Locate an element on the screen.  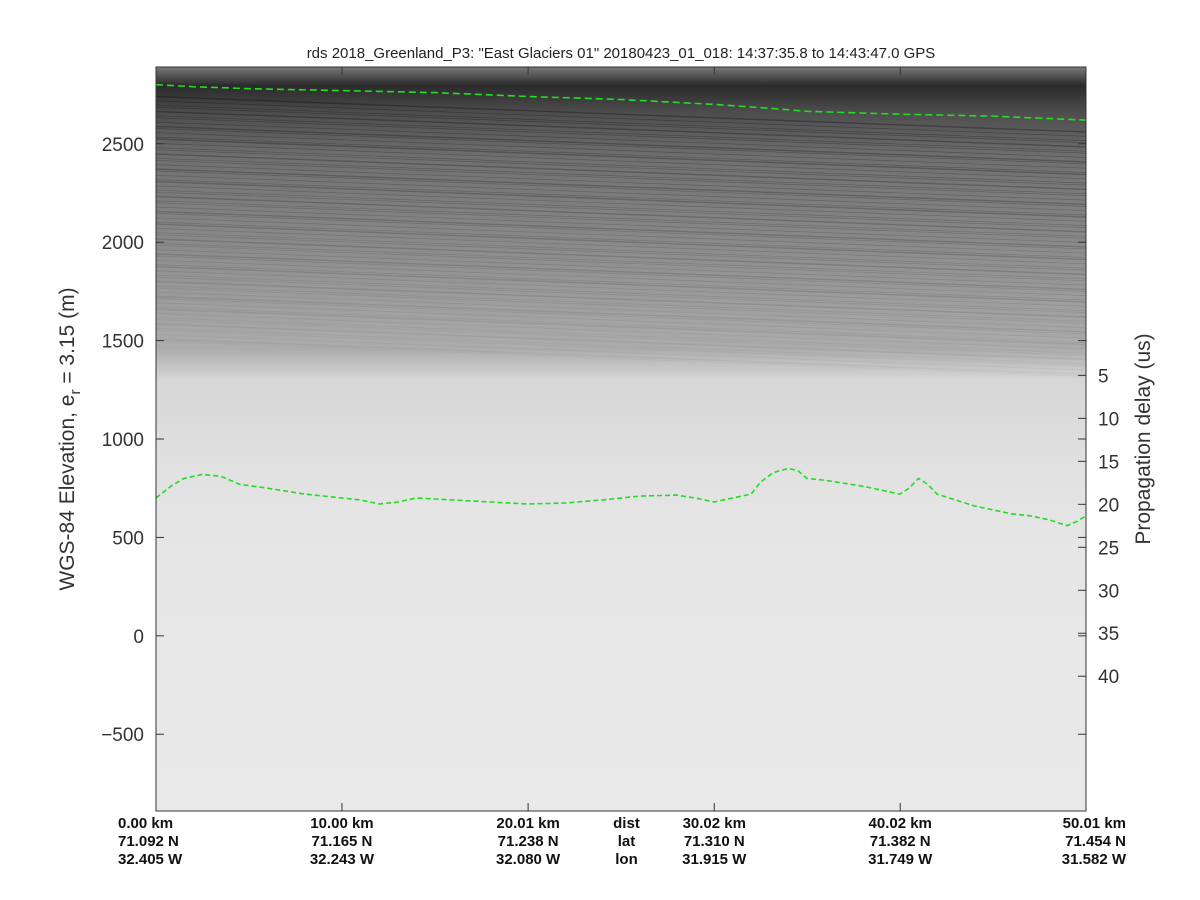
x-tick-lon-label: 32.243 W is located at coordinates (342, 859).